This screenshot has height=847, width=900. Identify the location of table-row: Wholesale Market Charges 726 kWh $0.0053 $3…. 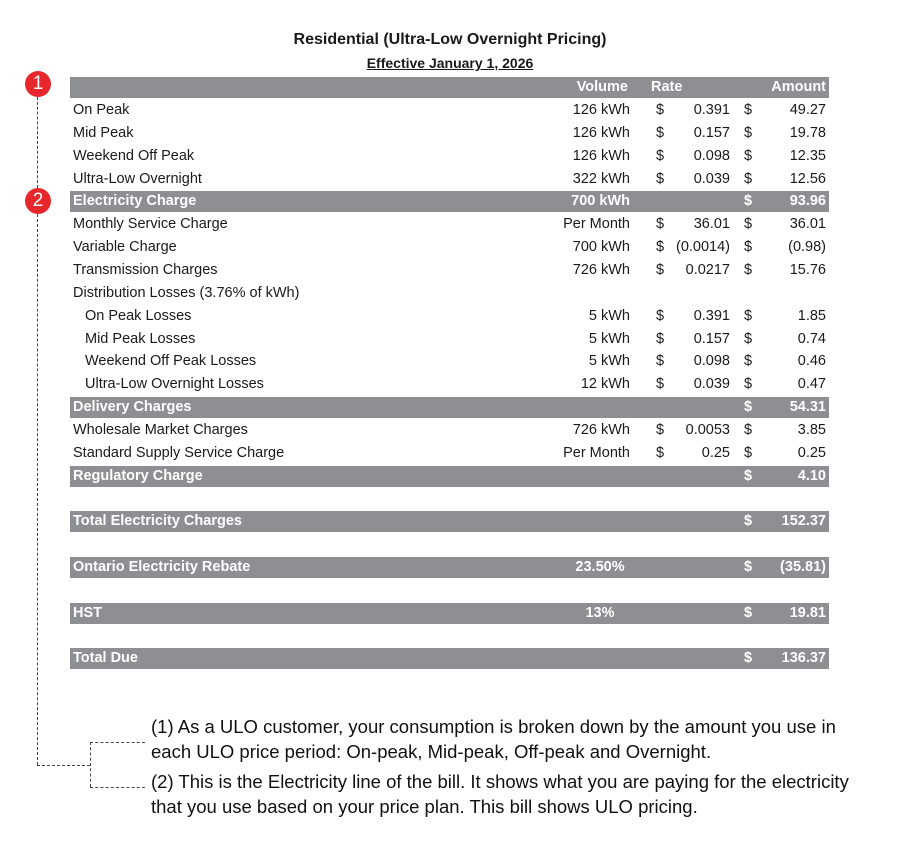
(449, 430).